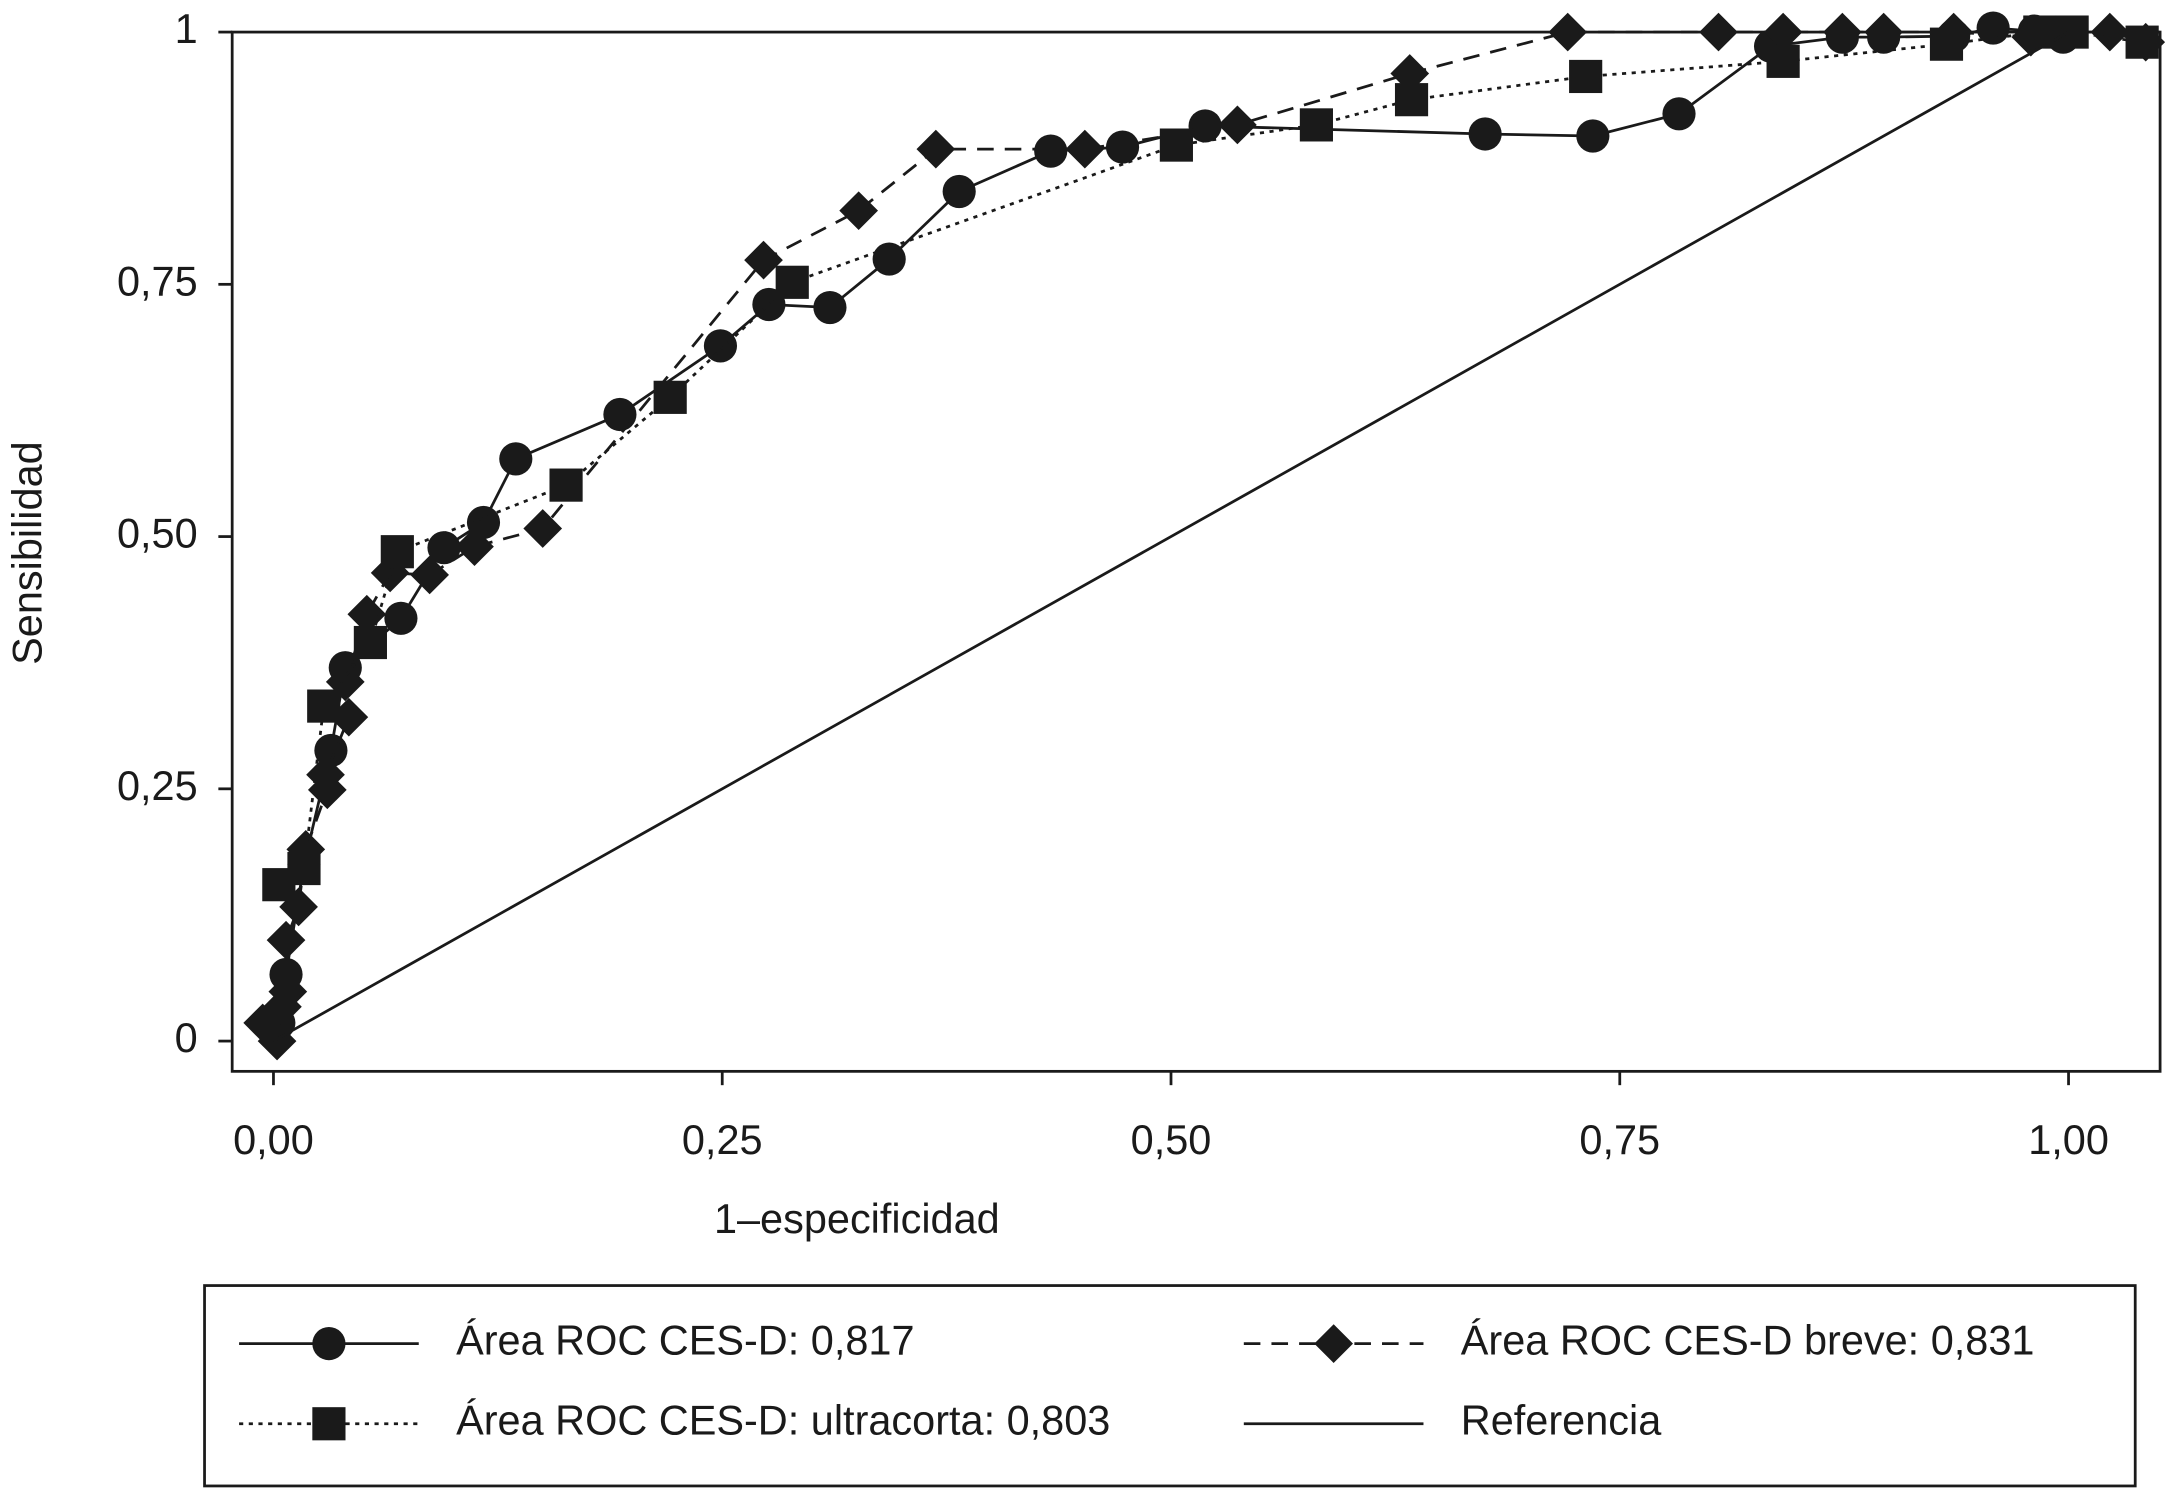 This screenshot has width=2167, height=1489. What do you see at coordinates (783, 1420) in the screenshot?
I see `legend-label: Área ROC CES-D: ultracorta: 0,803` at bounding box center [783, 1420].